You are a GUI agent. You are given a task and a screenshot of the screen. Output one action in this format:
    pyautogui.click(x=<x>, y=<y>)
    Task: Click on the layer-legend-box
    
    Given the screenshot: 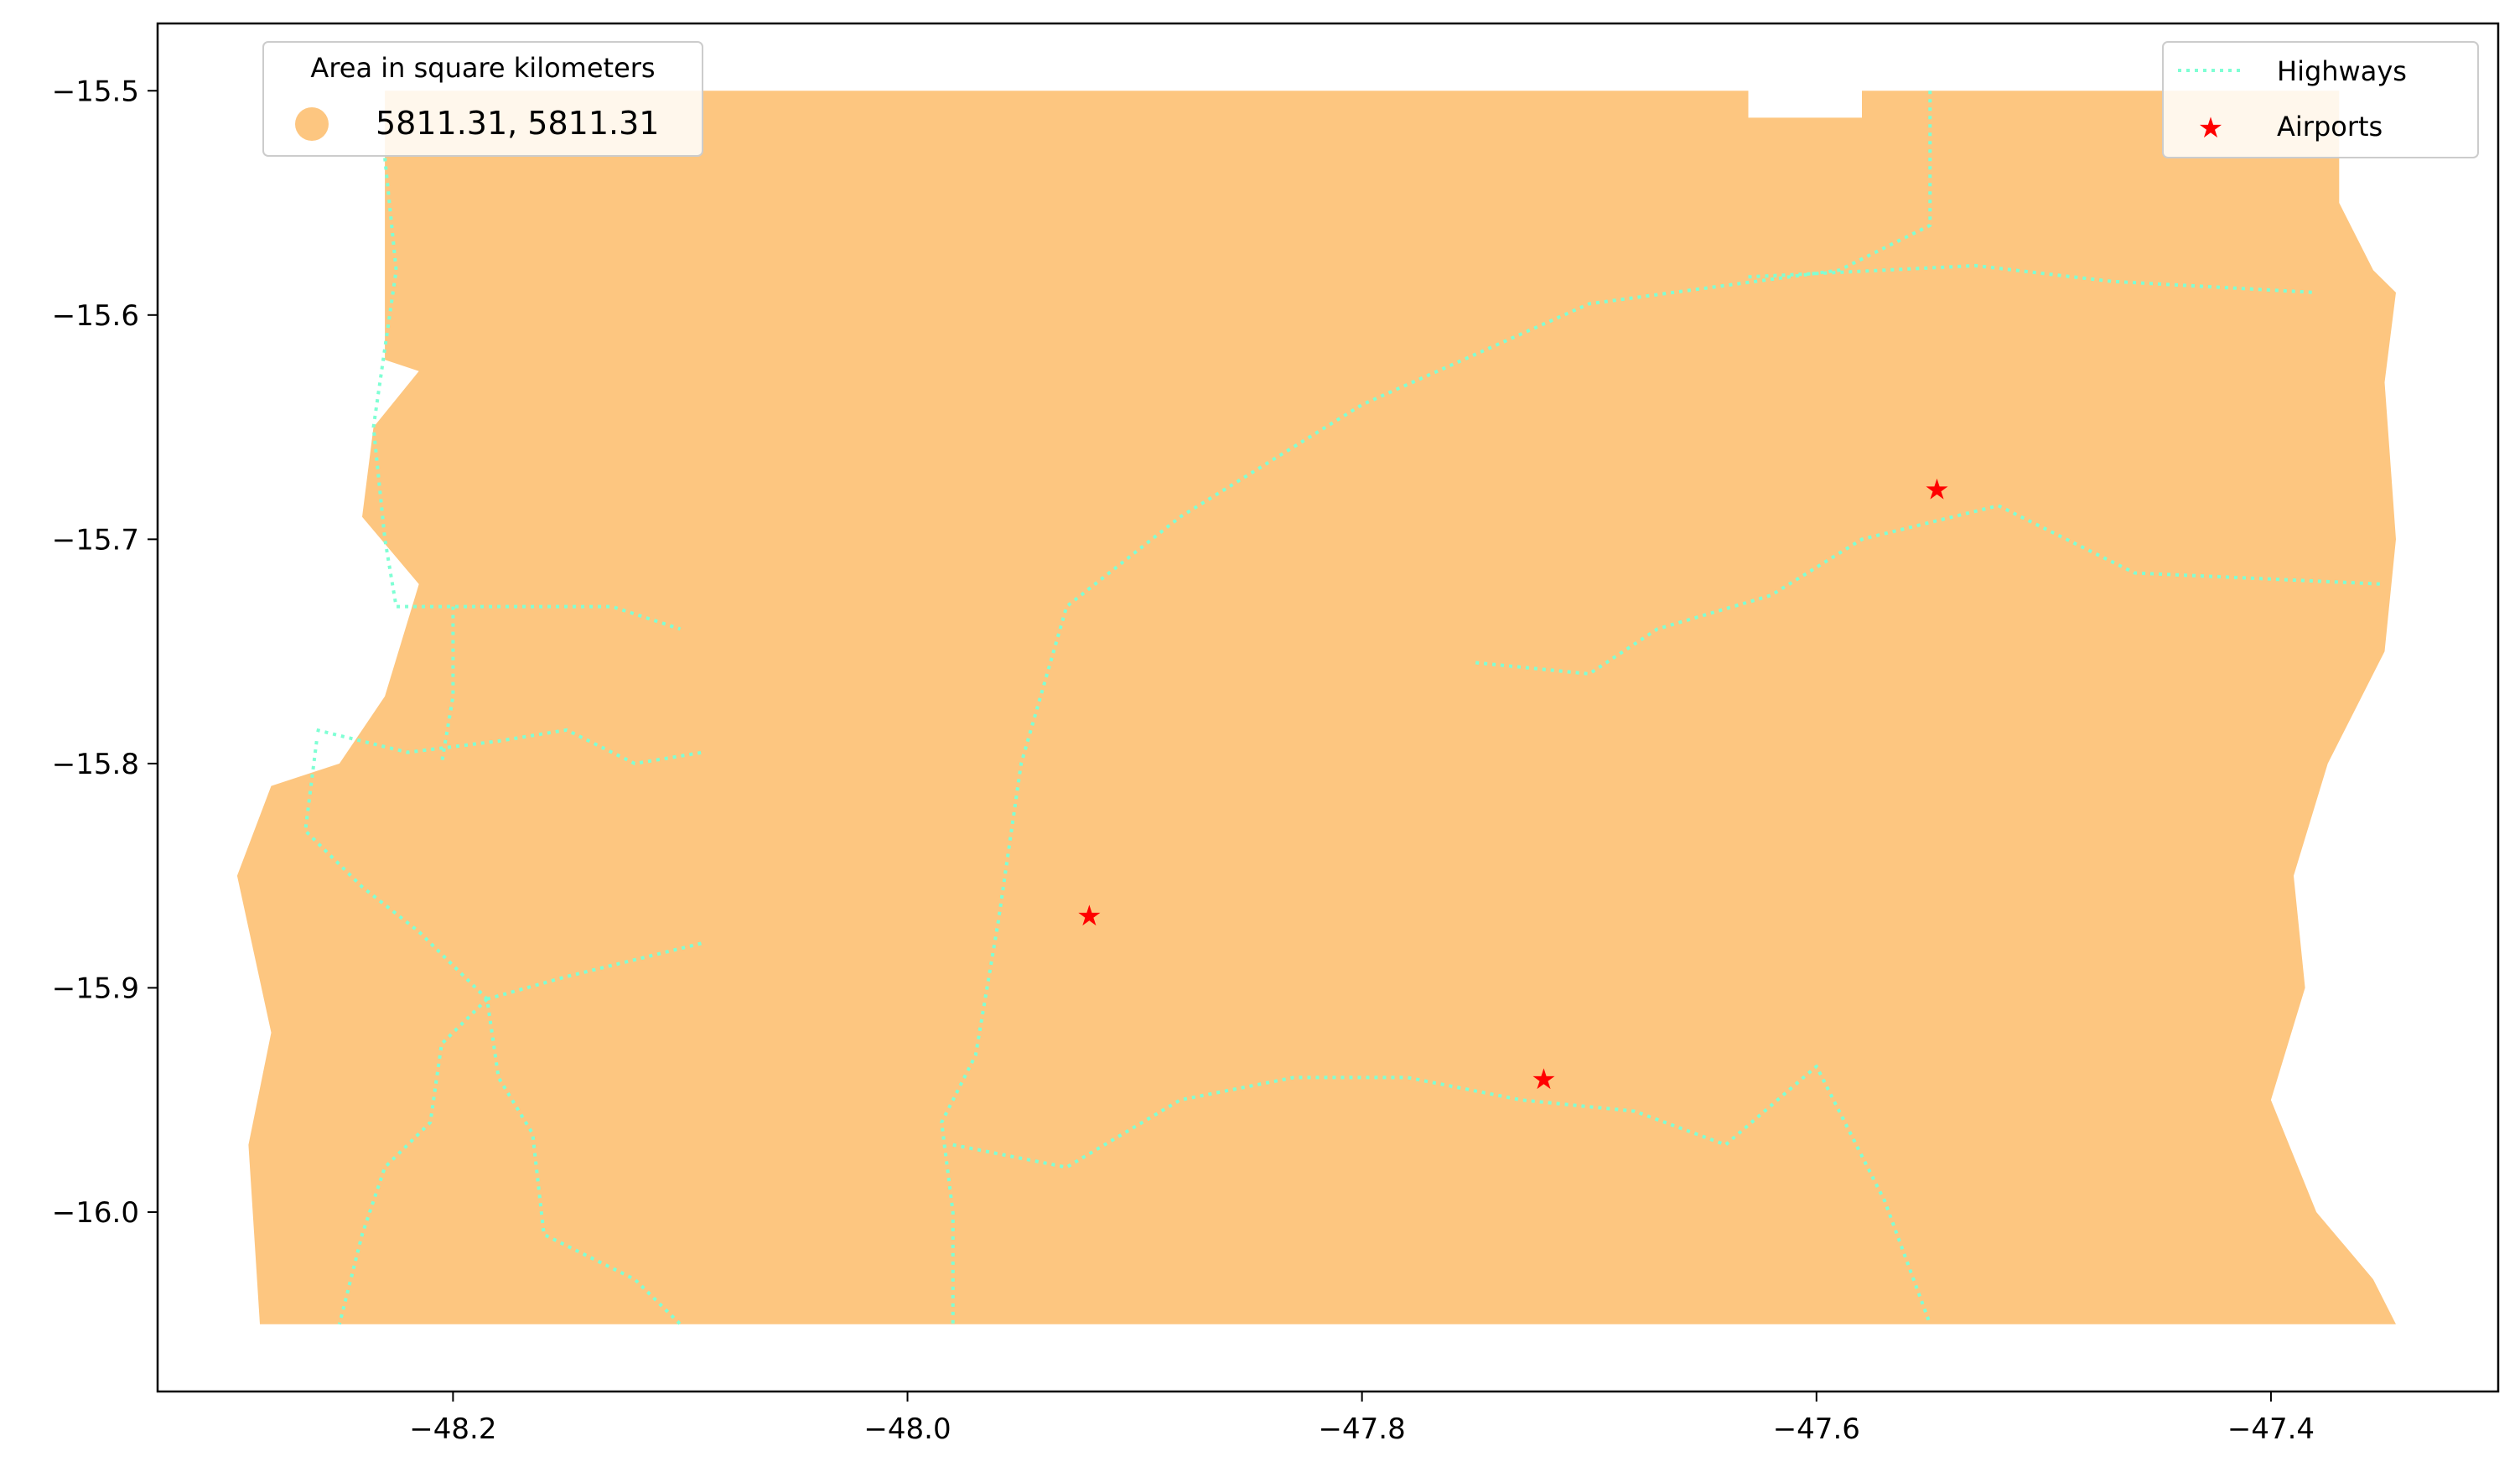 What is the action you would take?
    pyautogui.click(x=2320, y=100)
    